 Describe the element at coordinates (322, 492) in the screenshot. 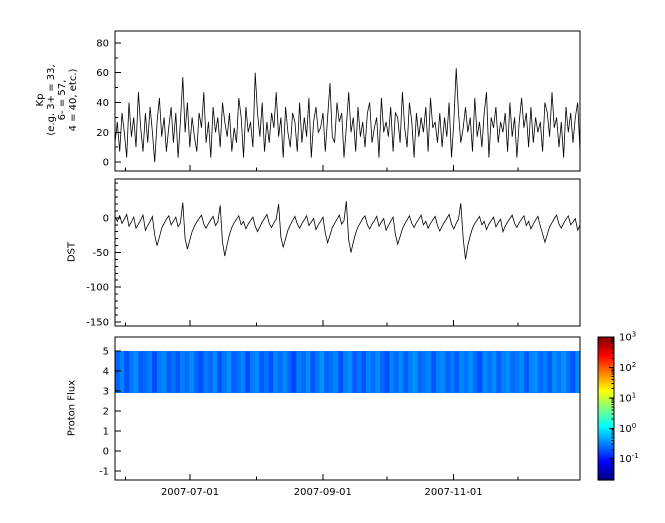

I see `x-tick-label: 2007-09-01` at that location.